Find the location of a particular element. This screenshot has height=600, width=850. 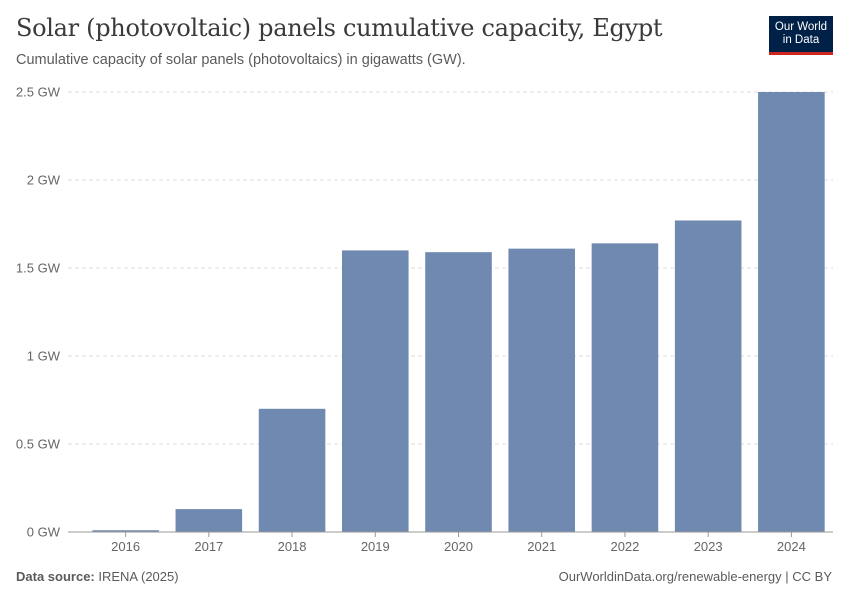

data-source-value: IRENA (2025) is located at coordinates (138, 576).